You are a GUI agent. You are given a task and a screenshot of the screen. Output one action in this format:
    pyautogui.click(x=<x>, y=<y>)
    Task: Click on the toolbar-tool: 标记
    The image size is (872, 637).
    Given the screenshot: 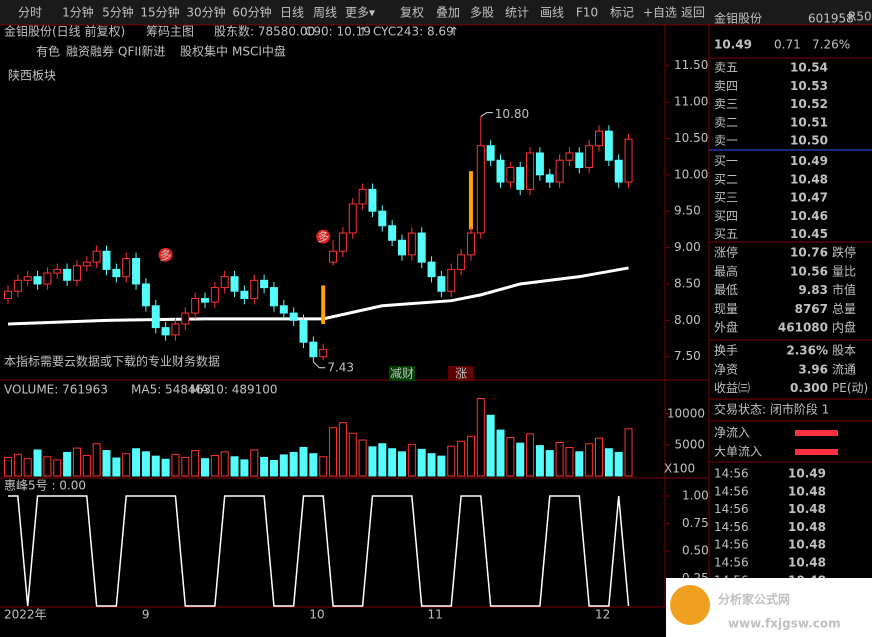 What is the action you would take?
    pyautogui.click(x=622, y=13)
    